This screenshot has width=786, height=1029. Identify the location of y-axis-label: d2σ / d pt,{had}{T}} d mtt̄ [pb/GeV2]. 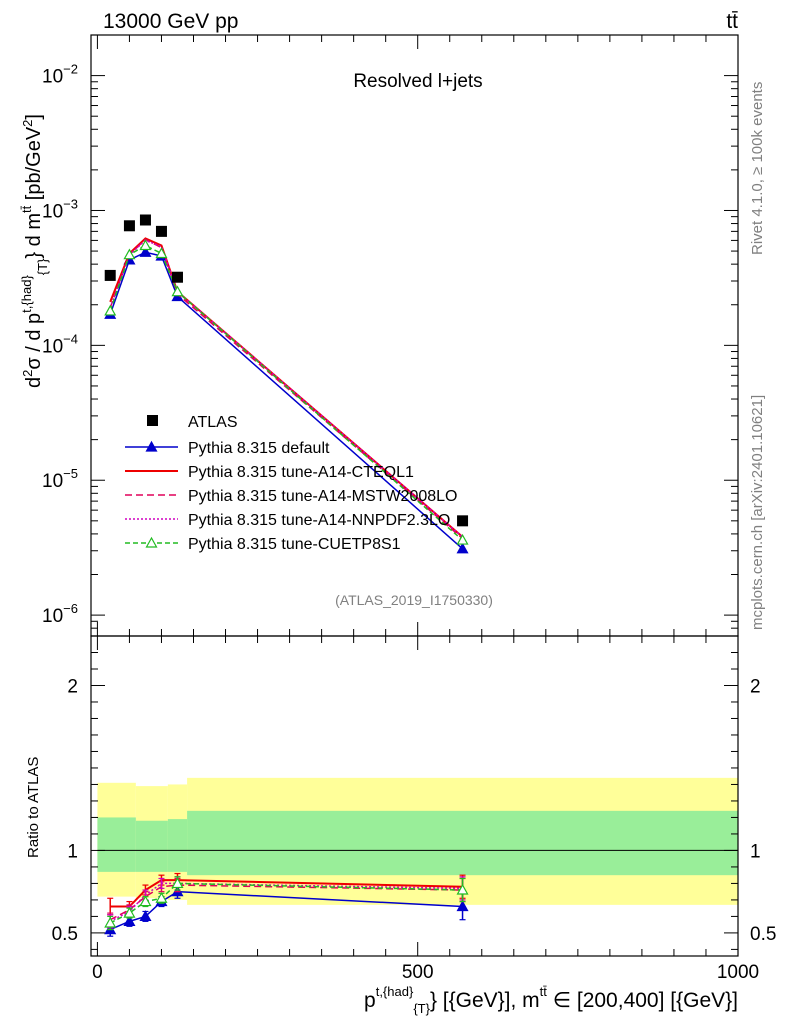
(34, 251).